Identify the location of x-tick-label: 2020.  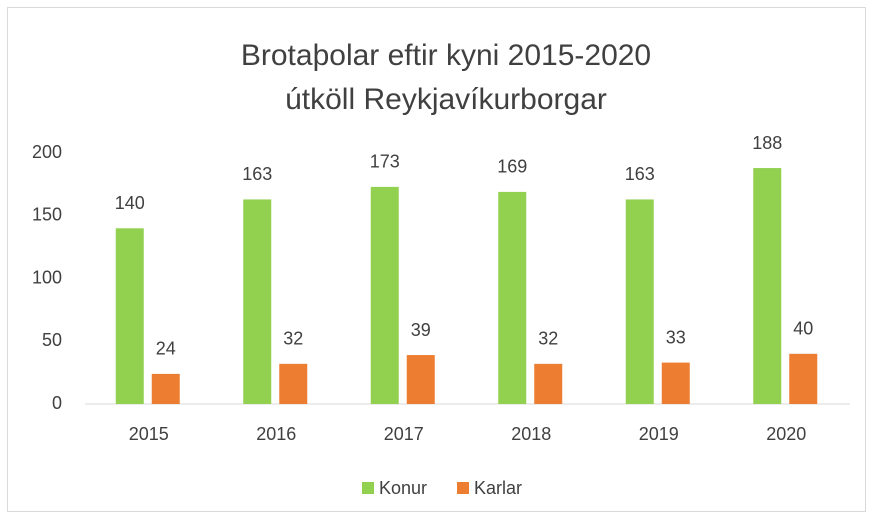
(786, 434).